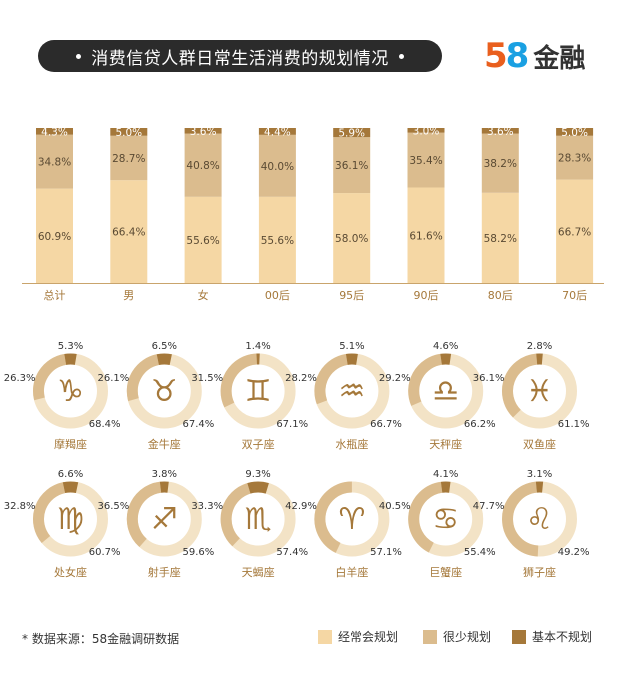 This screenshot has height=676, width=630. I want to click on title-dot-right, so click(401, 56).